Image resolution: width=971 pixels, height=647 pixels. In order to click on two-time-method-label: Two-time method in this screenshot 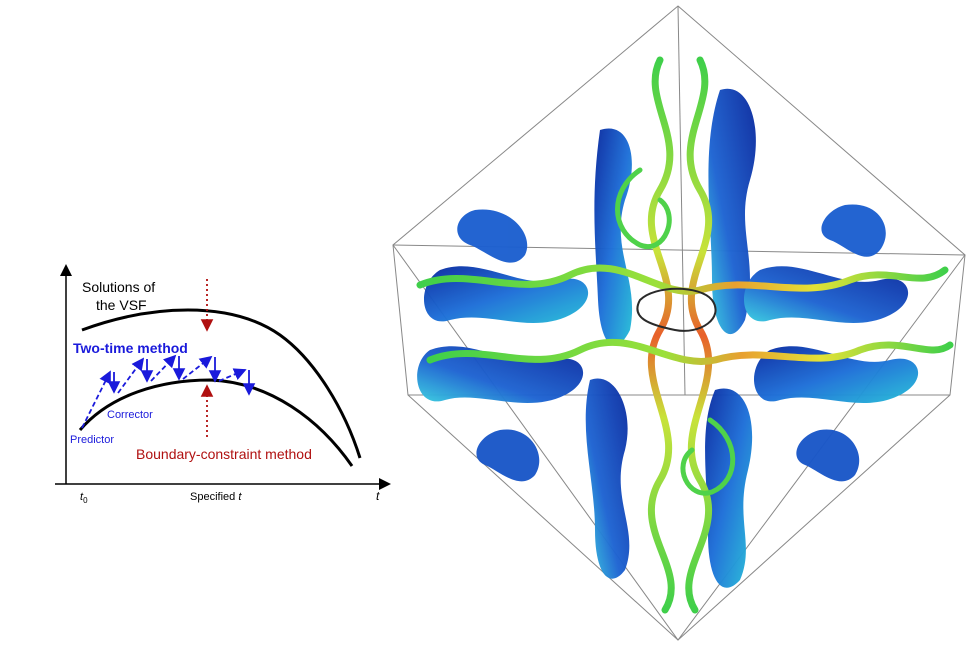, I will do `click(130, 348)`.